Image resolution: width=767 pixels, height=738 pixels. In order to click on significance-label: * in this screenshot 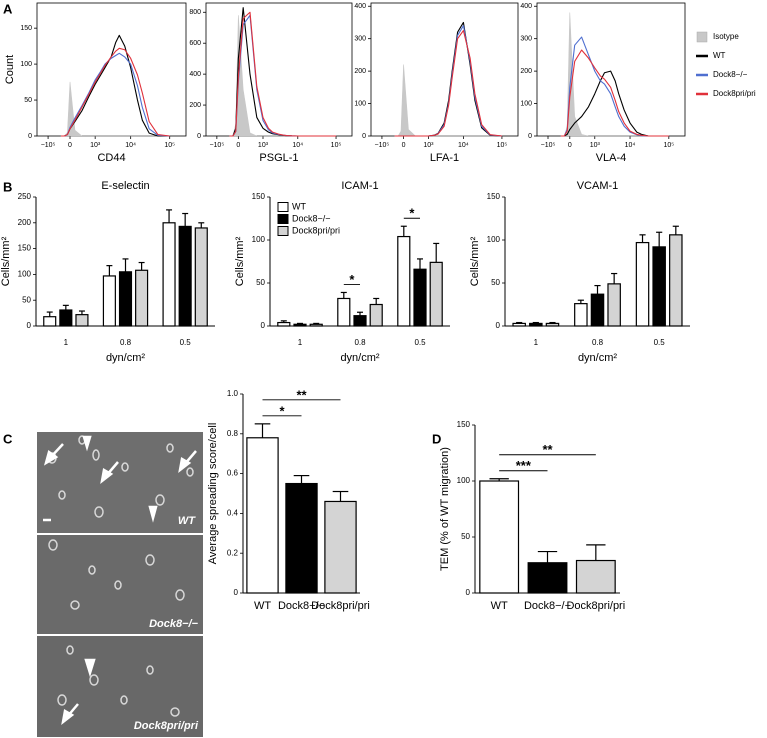, I will do `click(352, 279)`.